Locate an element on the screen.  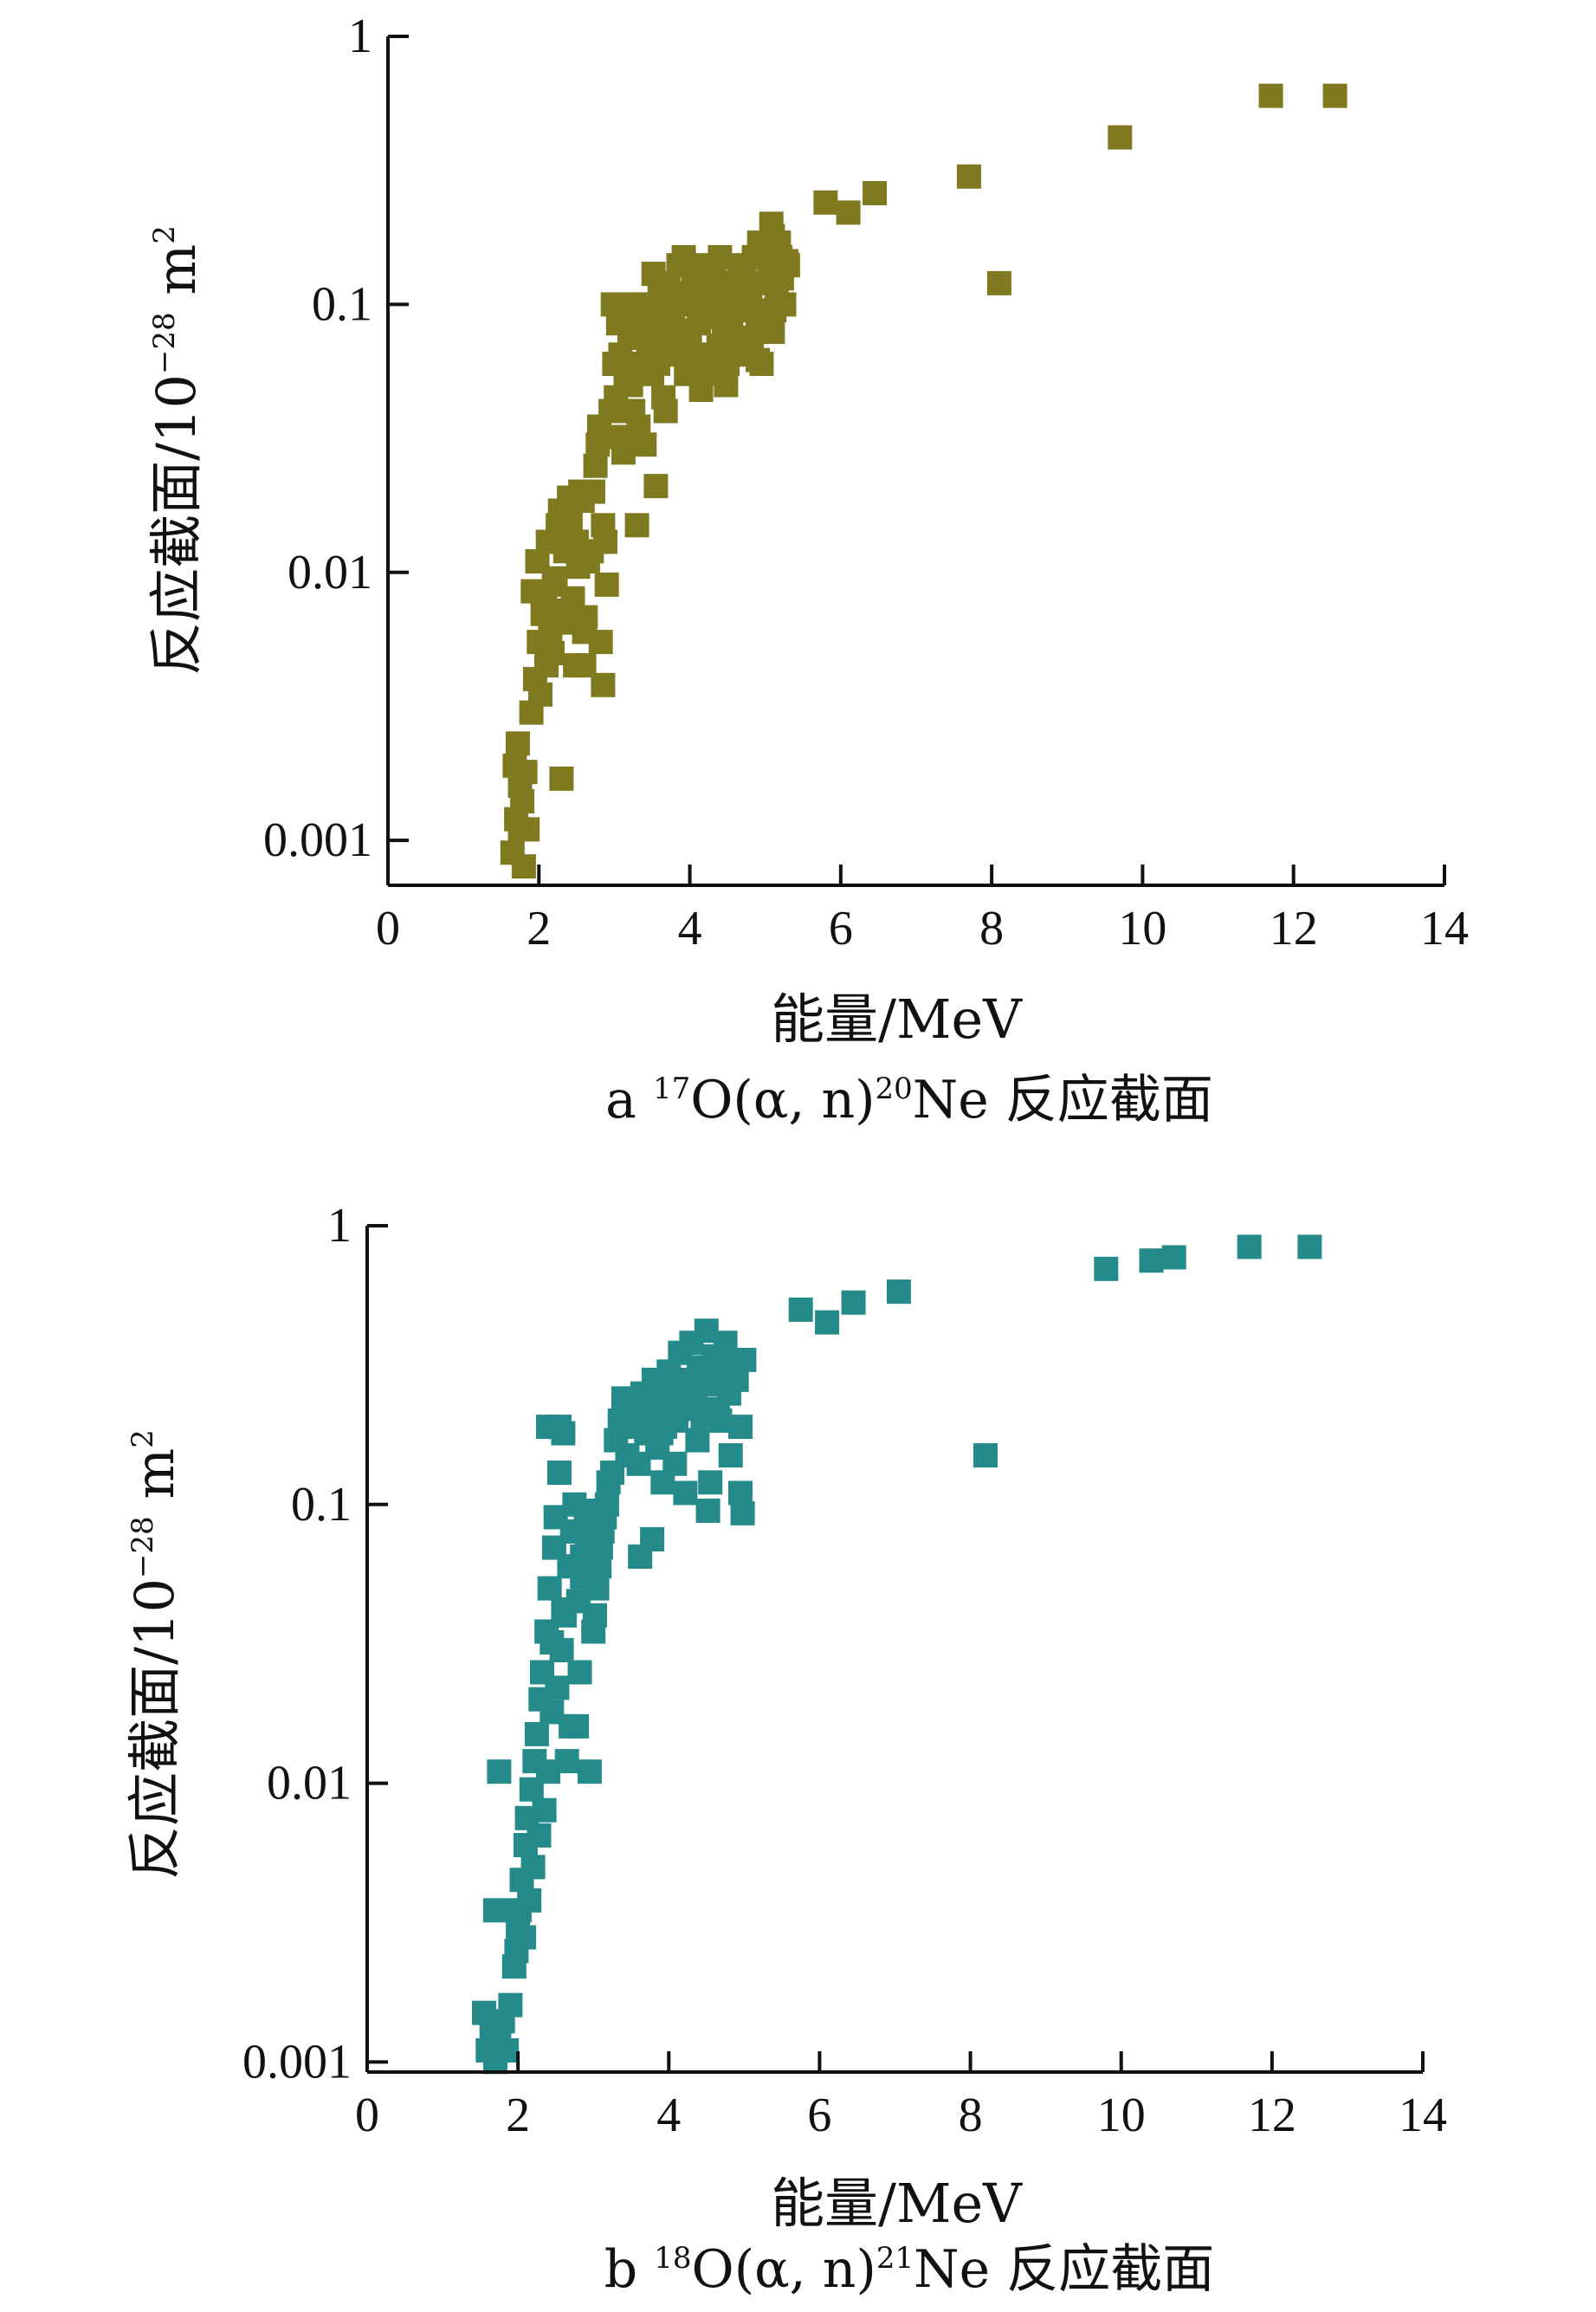
panel-b-y-tick-label: 0.001 is located at coordinates (297, 2062).